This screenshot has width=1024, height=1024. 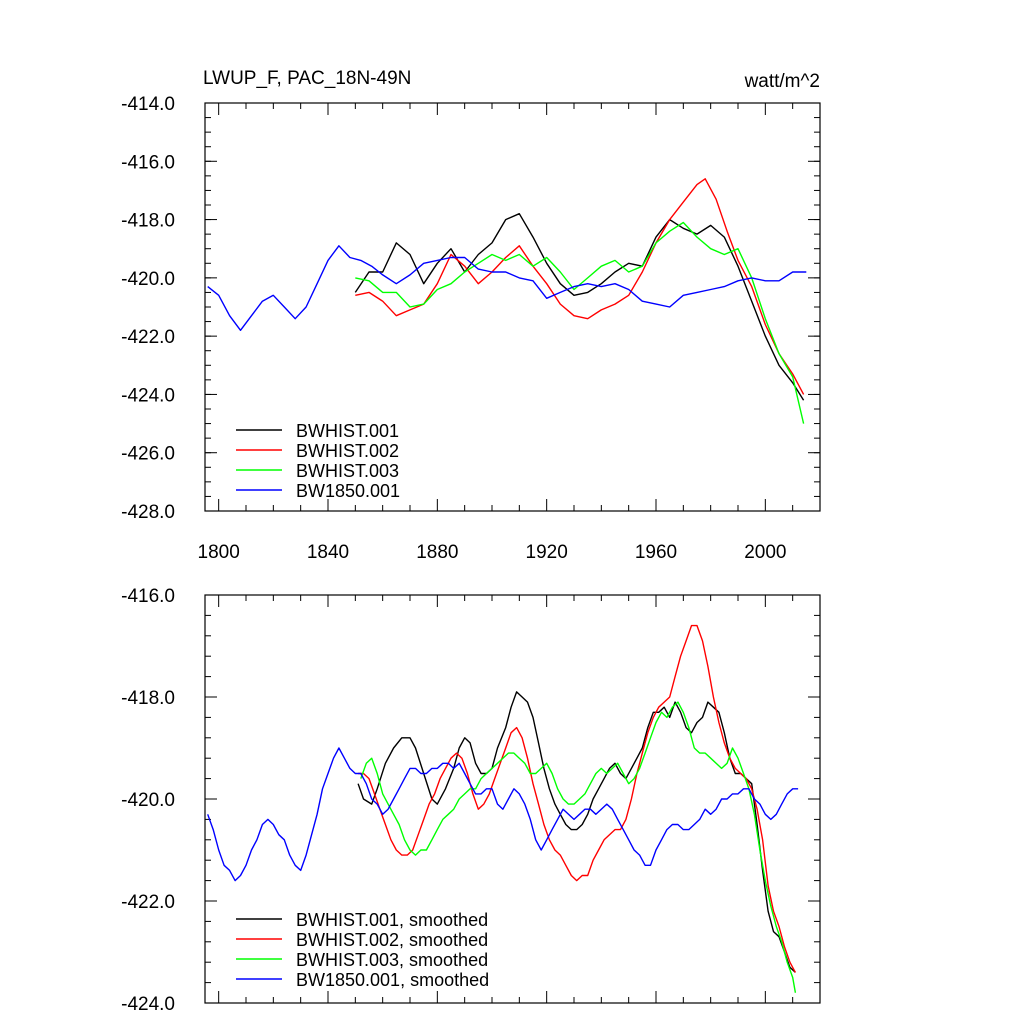 I want to click on x-tick-label: 1840, so click(x=328, y=552).